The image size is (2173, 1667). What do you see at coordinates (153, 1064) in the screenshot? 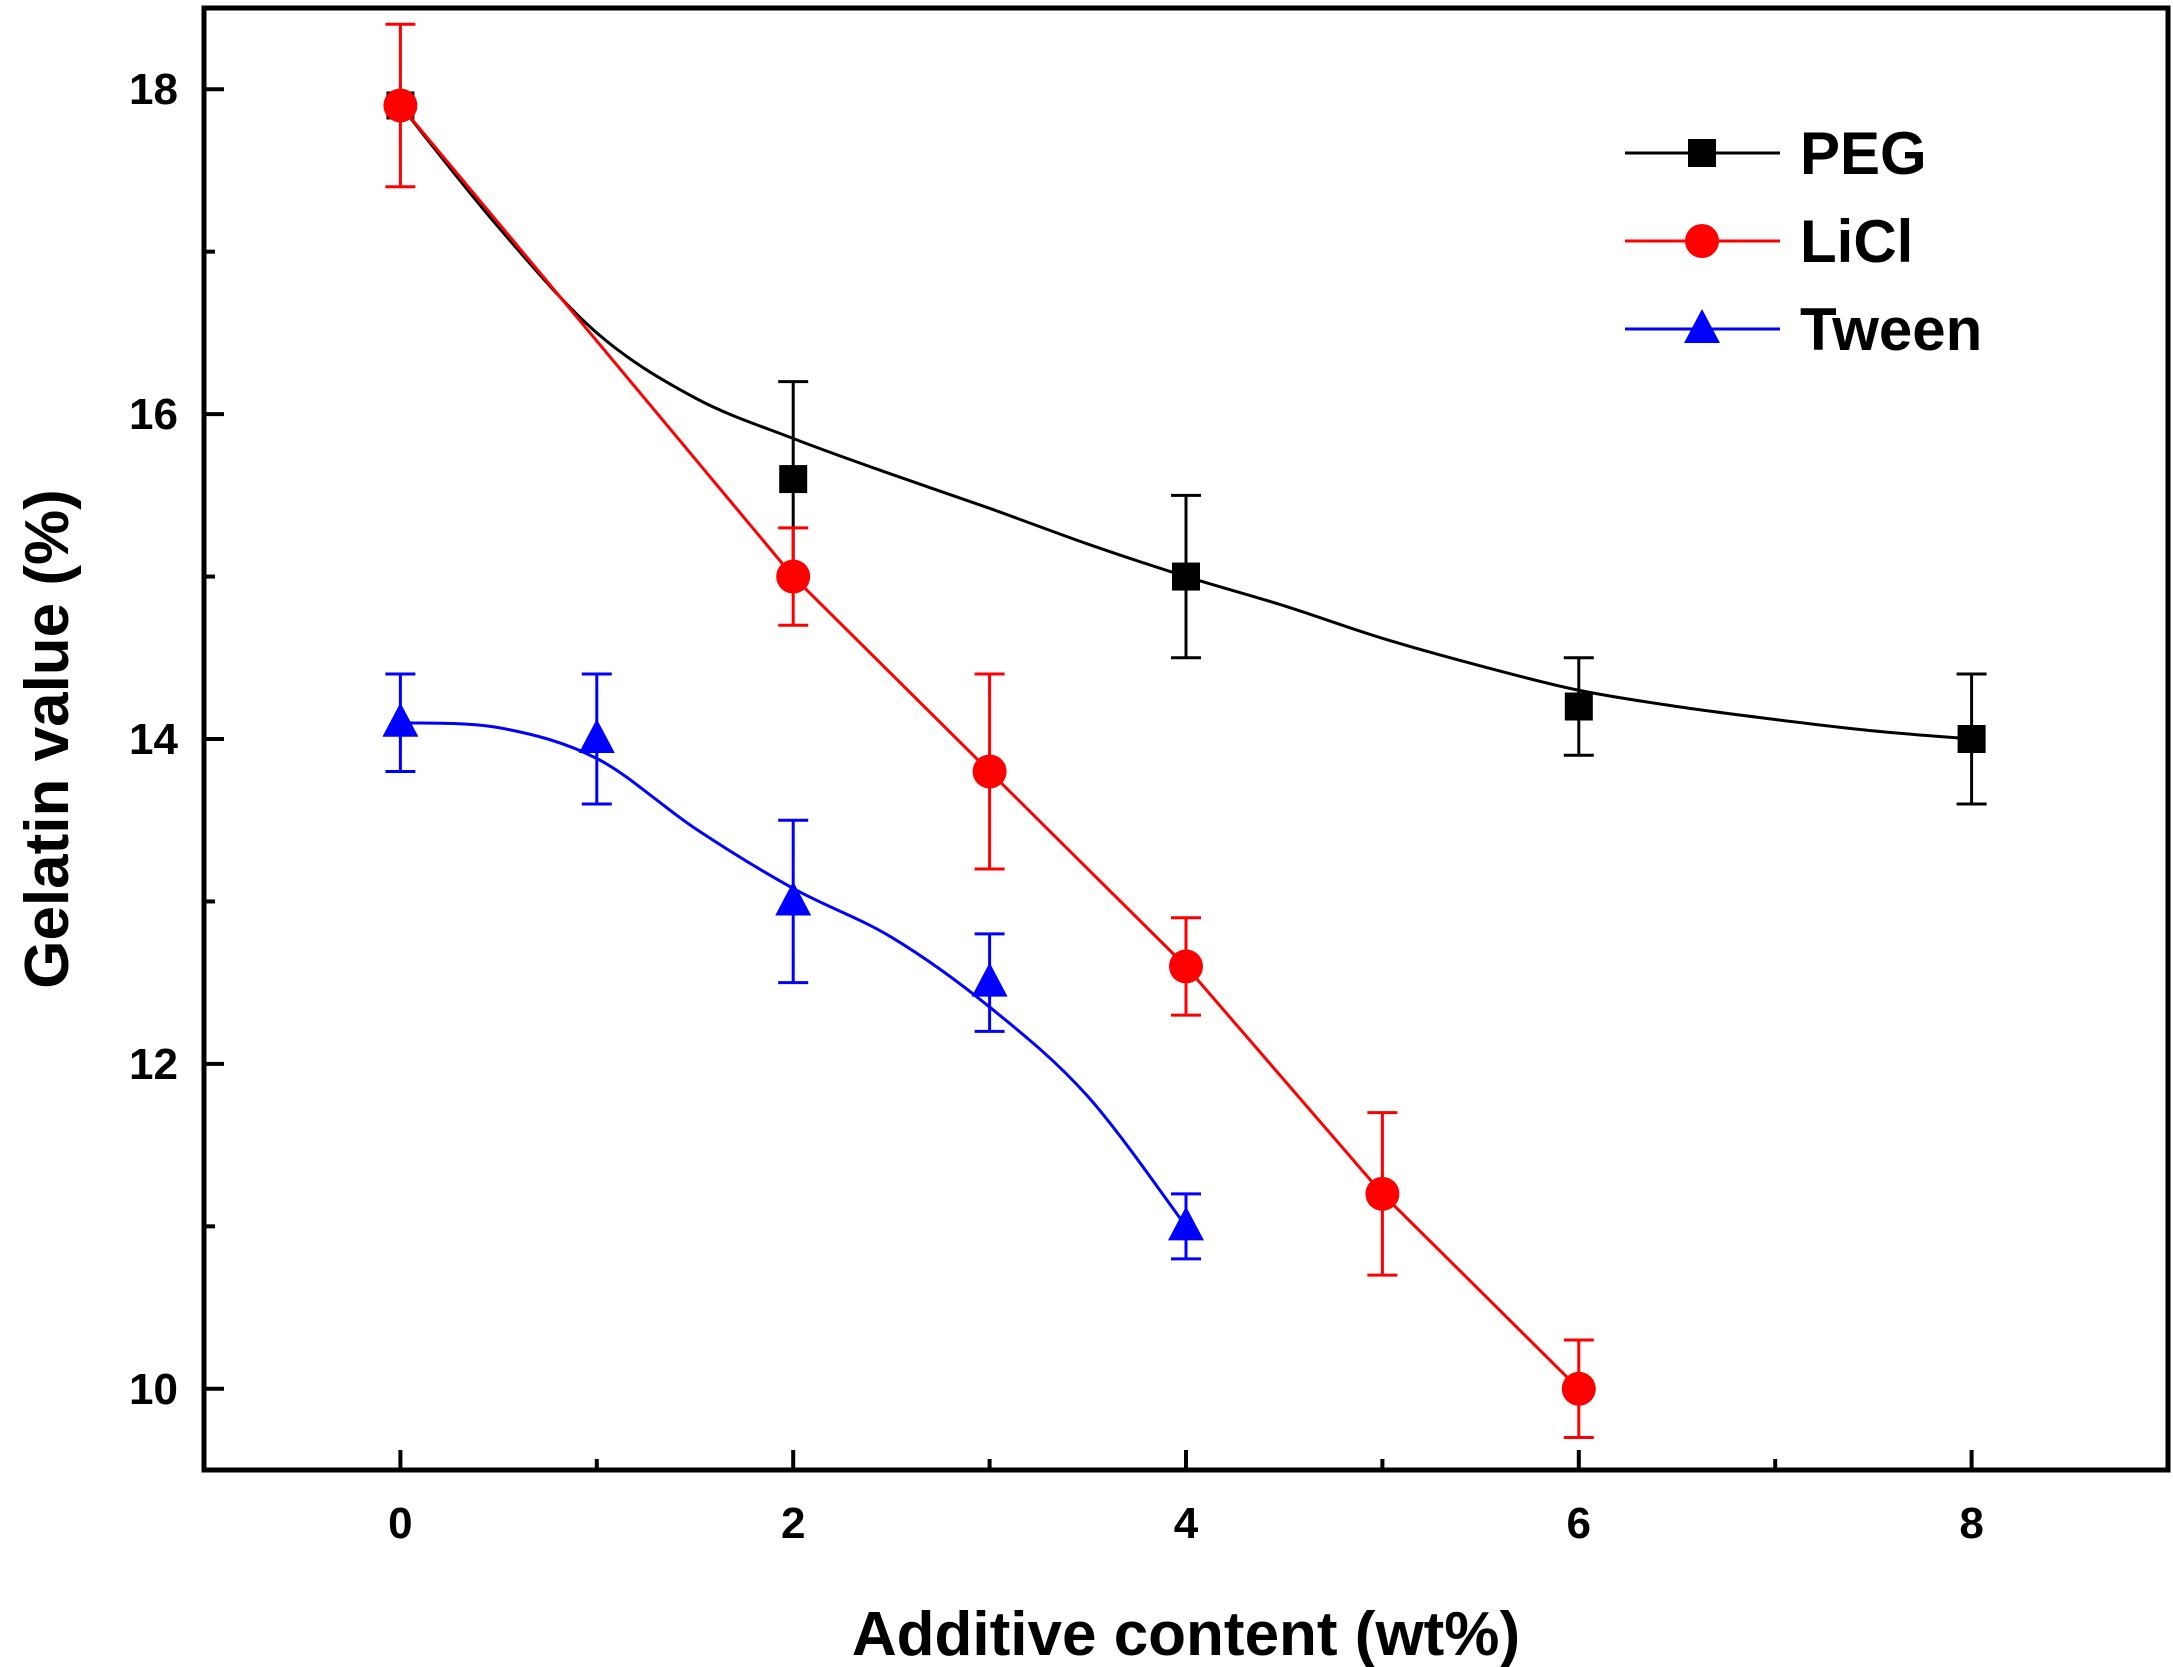
I see `y-tick-label: 12` at bounding box center [153, 1064].